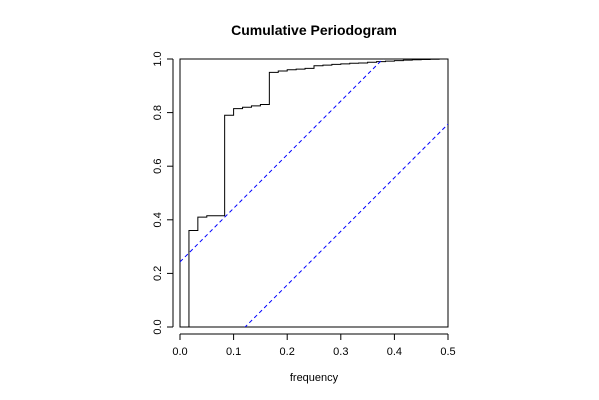 Image resolution: width=599 pixels, height=400 pixels. What do you see at coordinates (158, 273) in the screenshot?
I see `y-tick-label: 0.2` at bounding box center [158, 273].